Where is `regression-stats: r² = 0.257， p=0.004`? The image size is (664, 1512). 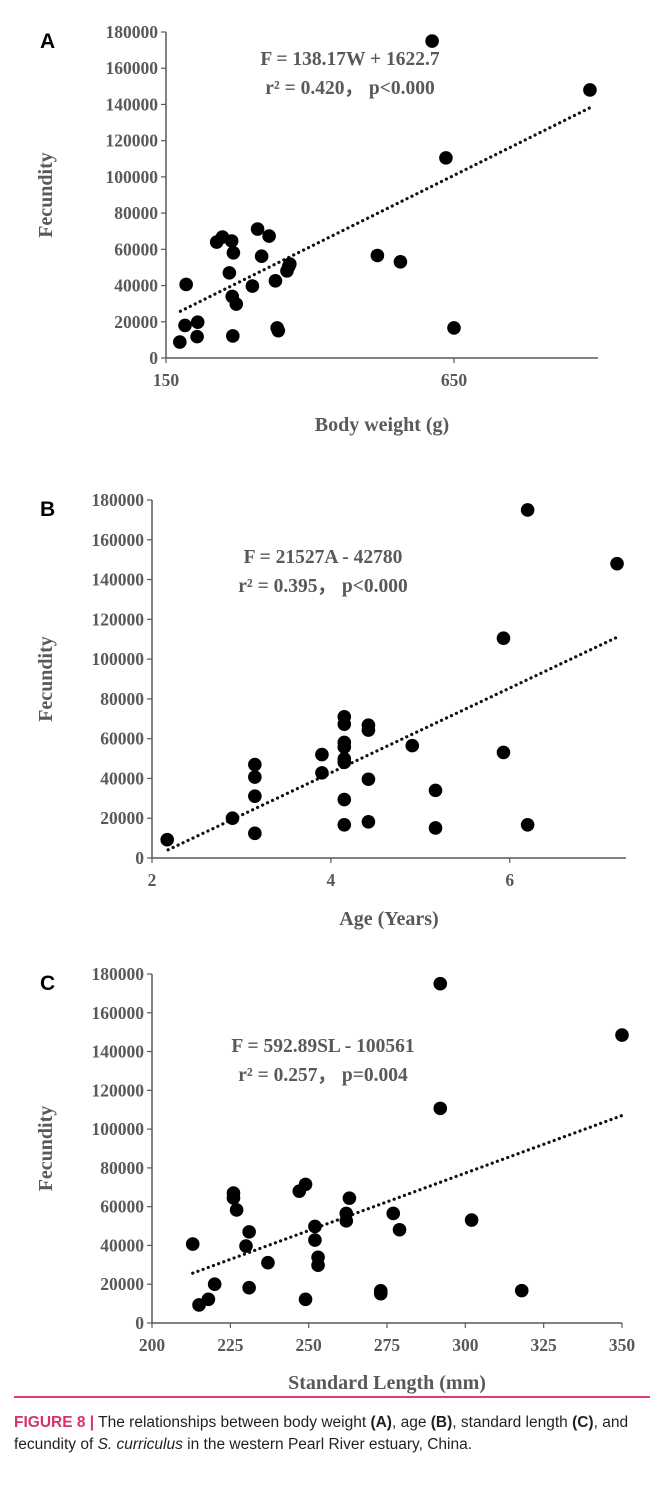 regression-stats: r² = 0.257， p=0.004 is located at coordinates (323, 1075).